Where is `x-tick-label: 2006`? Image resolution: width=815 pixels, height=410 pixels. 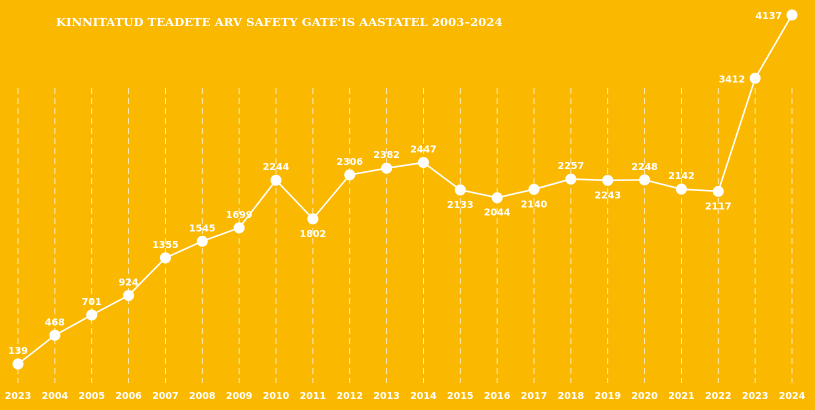
x-tick-label: 2006 is located at coordinates (128, 396).